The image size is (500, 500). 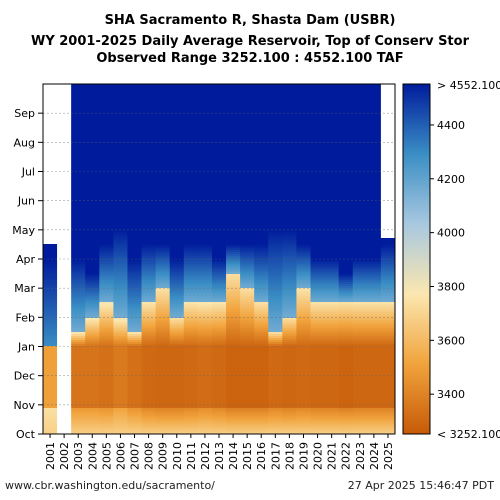 I want to click on heatmap-column-2014, so click(x=233, y=259).